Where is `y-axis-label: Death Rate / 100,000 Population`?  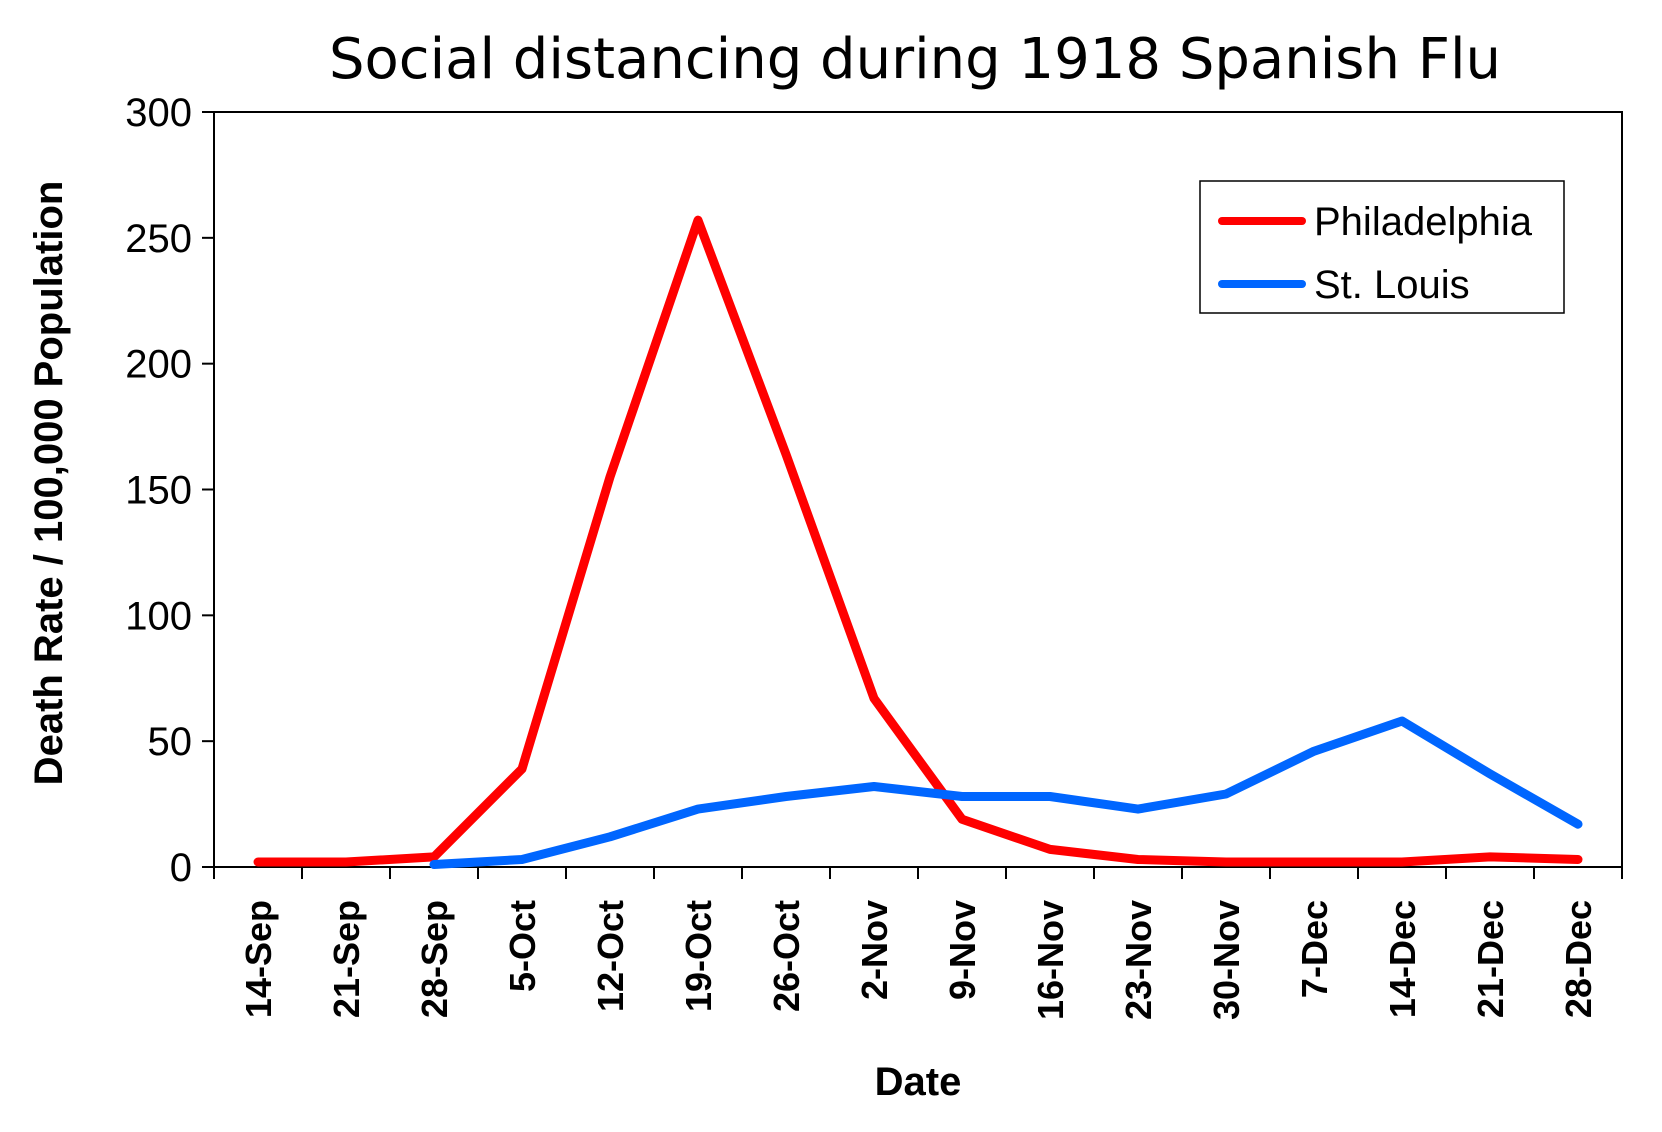 y-axis-label: Death Rate / 100,000 Population is located at coordinates (49, 483).